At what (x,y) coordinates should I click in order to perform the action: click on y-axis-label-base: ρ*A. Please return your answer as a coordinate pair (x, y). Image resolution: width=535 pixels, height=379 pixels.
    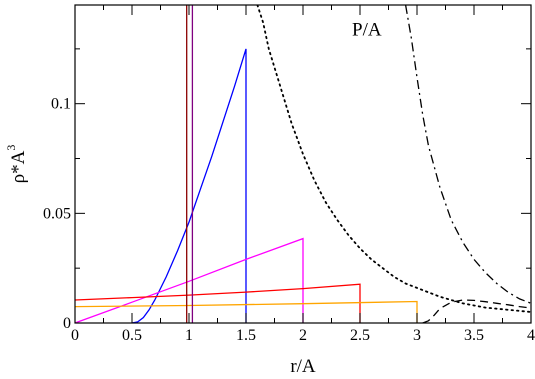
    Looking at the image, I should click on (18, 166).